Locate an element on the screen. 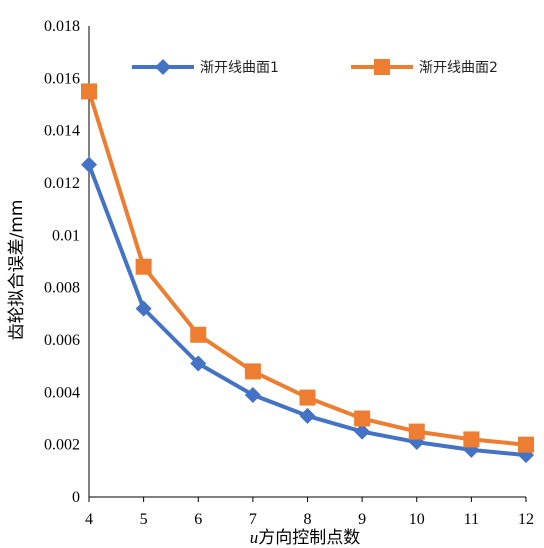  y-tick-label: 0.018 is located at coordinates (62, 26).